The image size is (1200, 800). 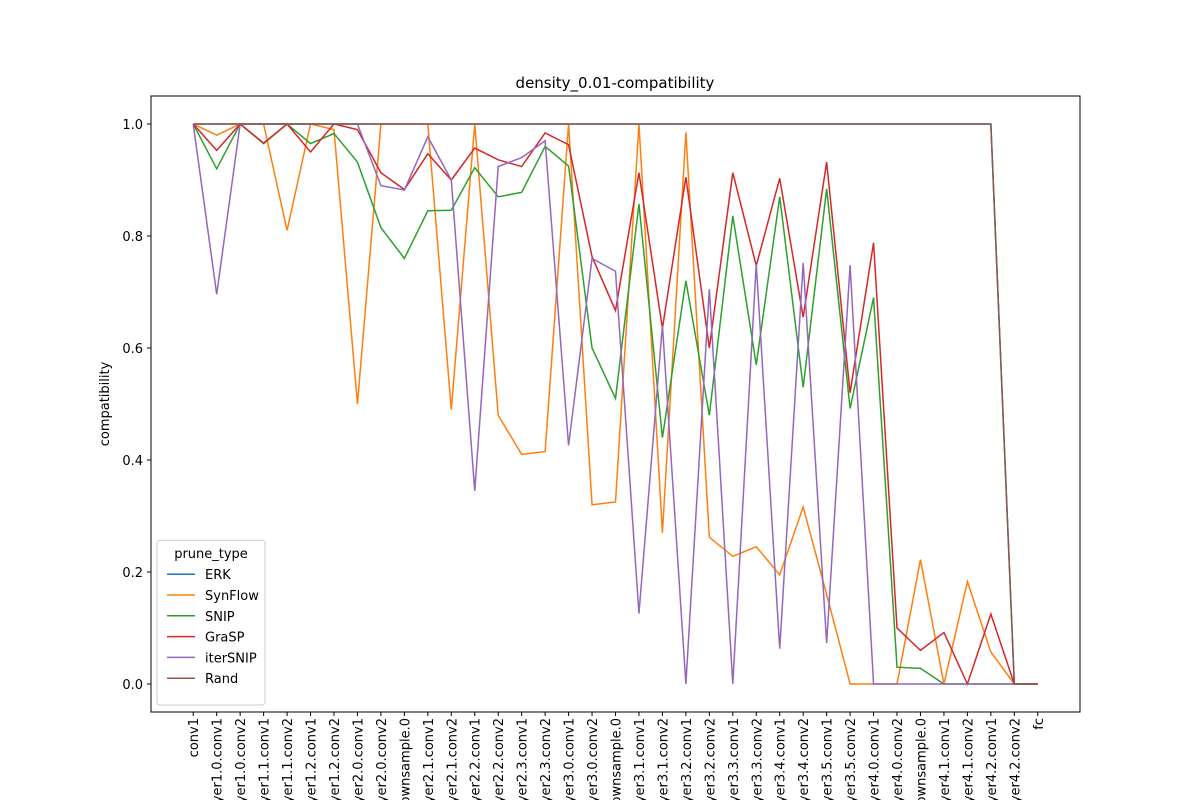 I want to click on x-tick-label: layer2.2.conv1, so click(x=476, y=759).